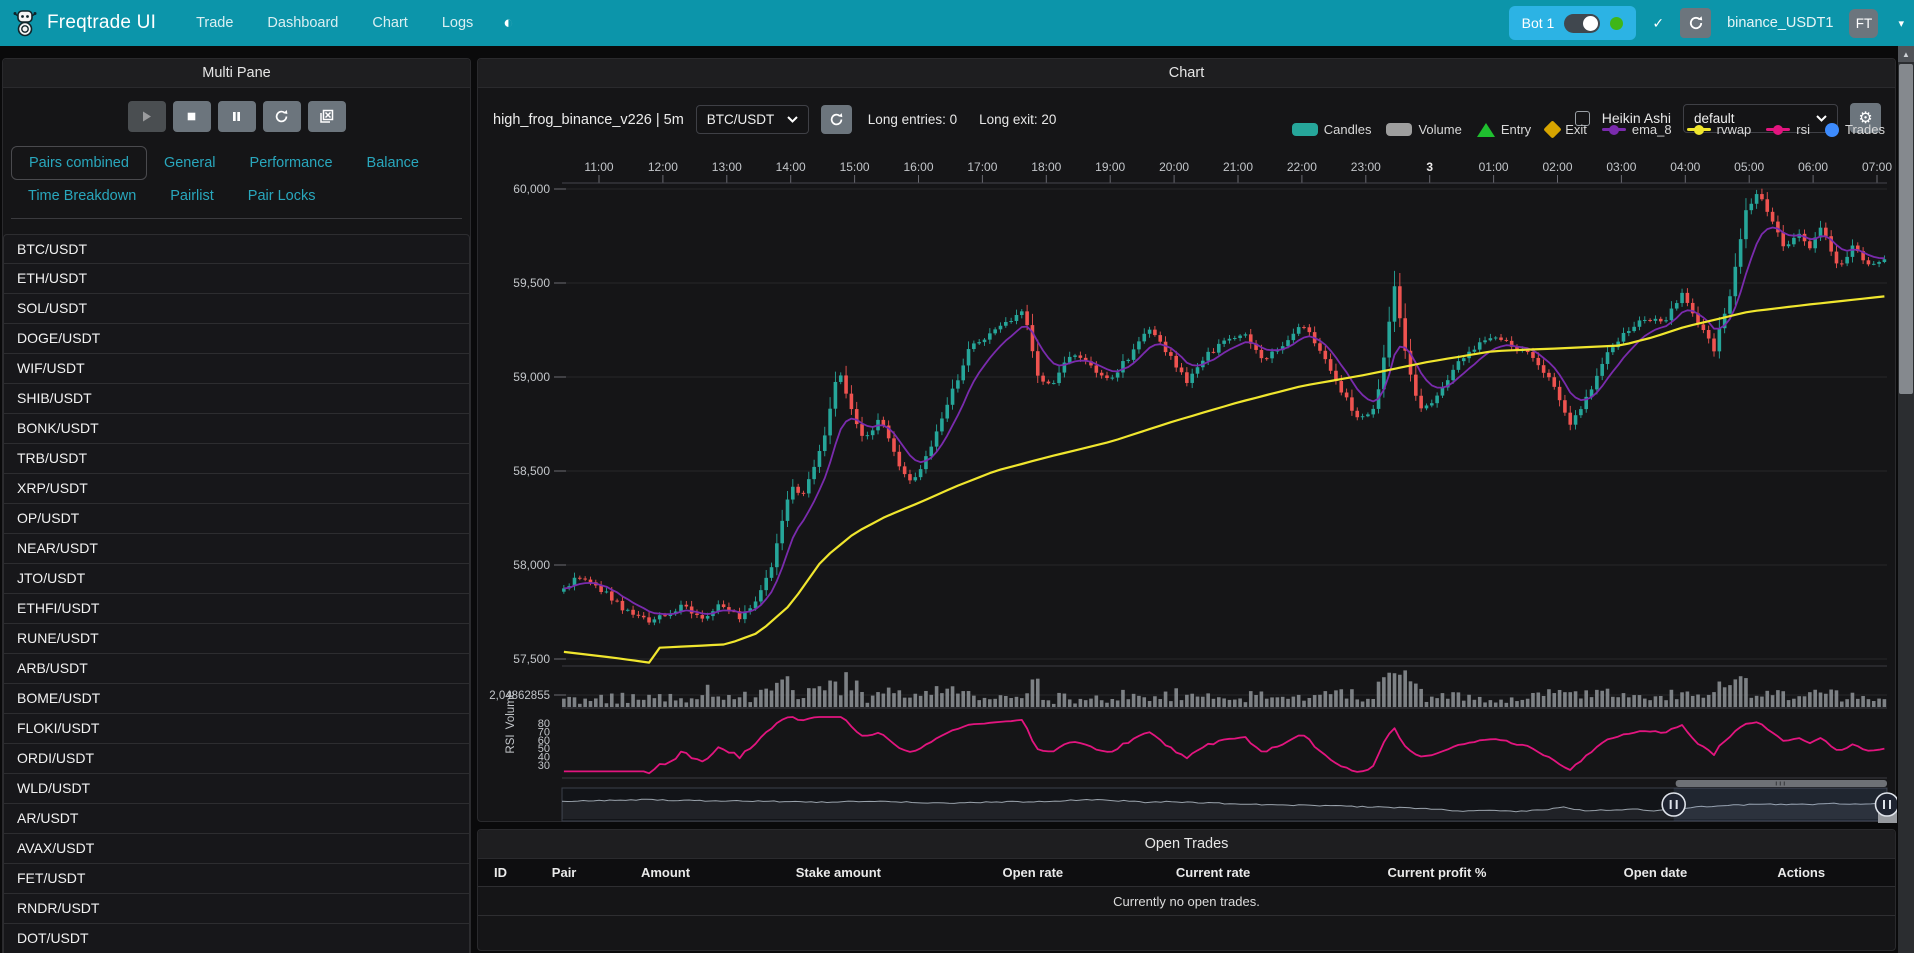 The width and height of the screenshot is (1914, 953). I want to click on nav-item-logs: Logs, so click(457, 23).